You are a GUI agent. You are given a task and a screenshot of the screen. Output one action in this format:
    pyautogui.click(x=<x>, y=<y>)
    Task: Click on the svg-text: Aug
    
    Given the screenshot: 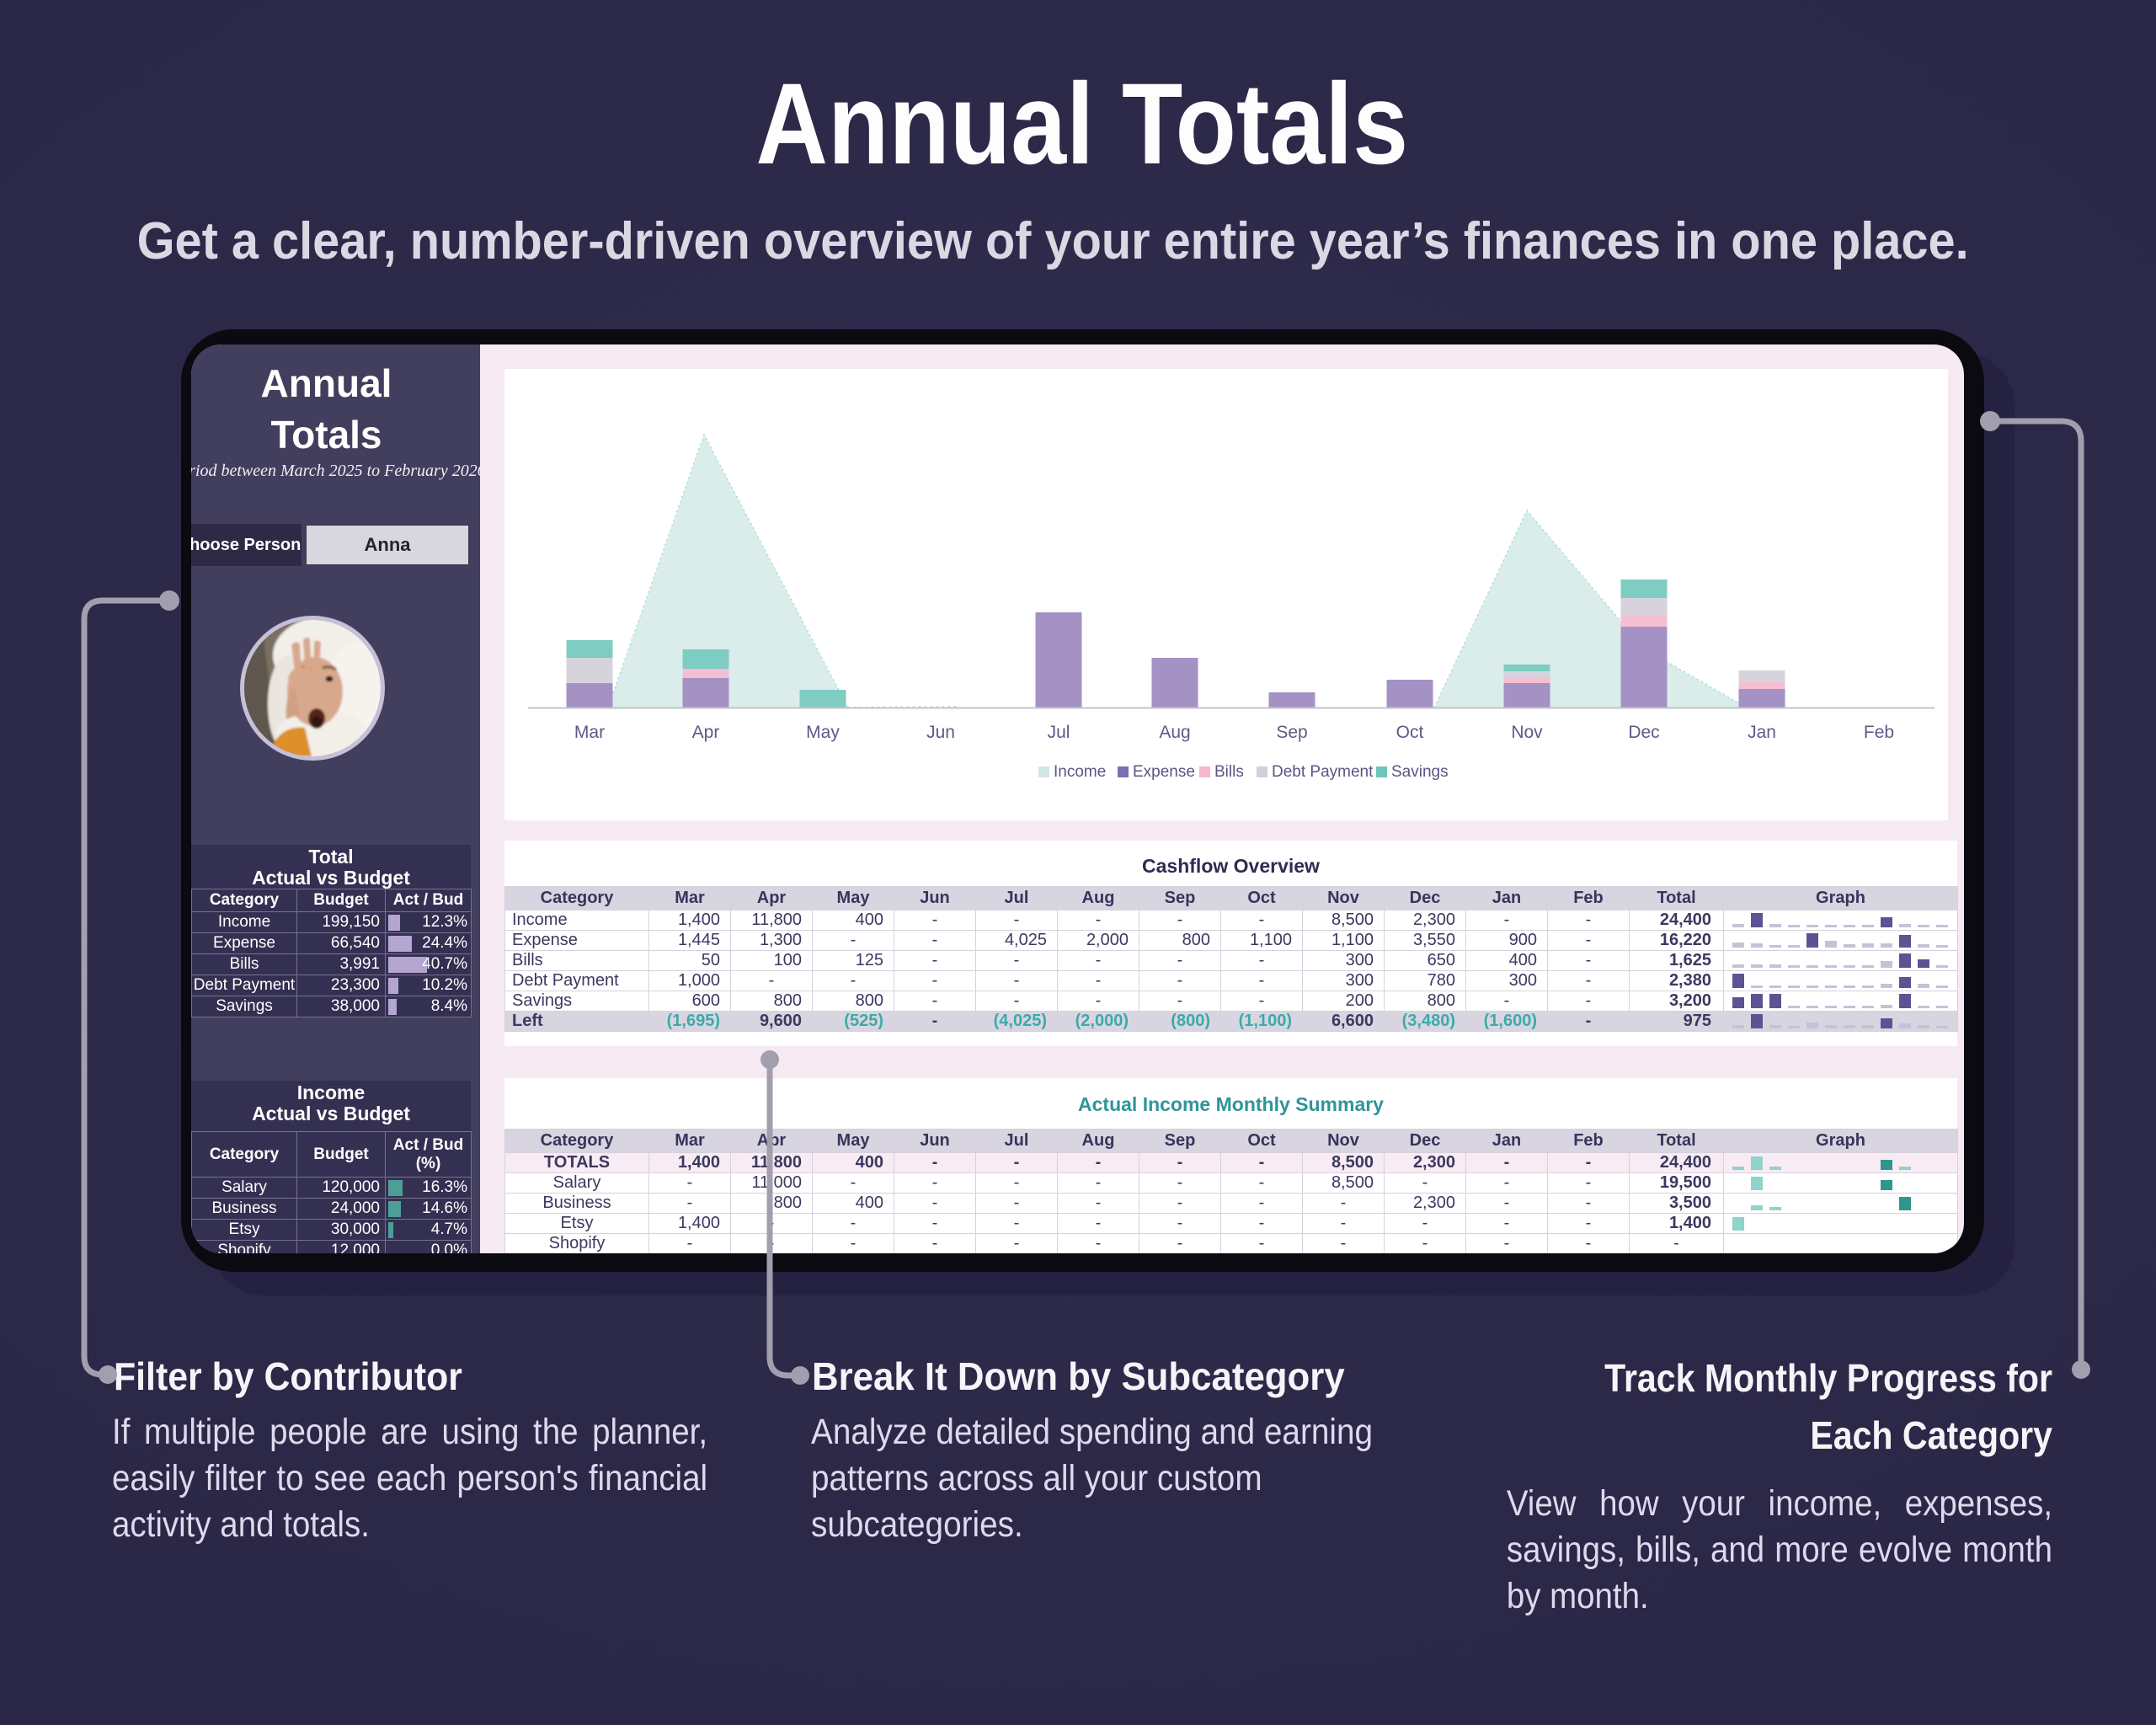 What is the action you would take?
    pyautogui.click(x=1174, y=732)
    